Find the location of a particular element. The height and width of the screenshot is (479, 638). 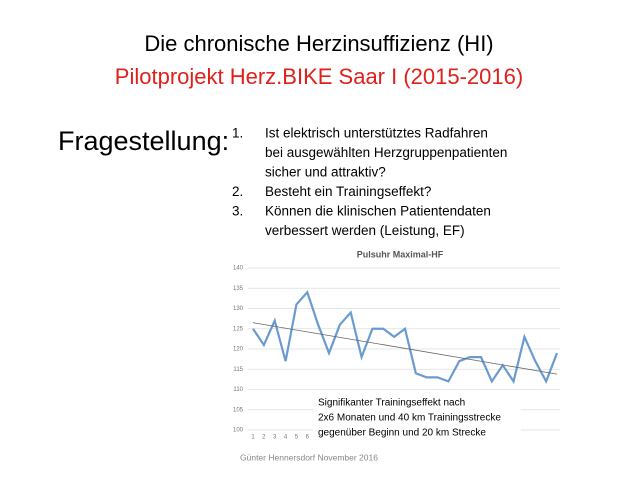

list-number: 3. is located at coordinates (237, 211).